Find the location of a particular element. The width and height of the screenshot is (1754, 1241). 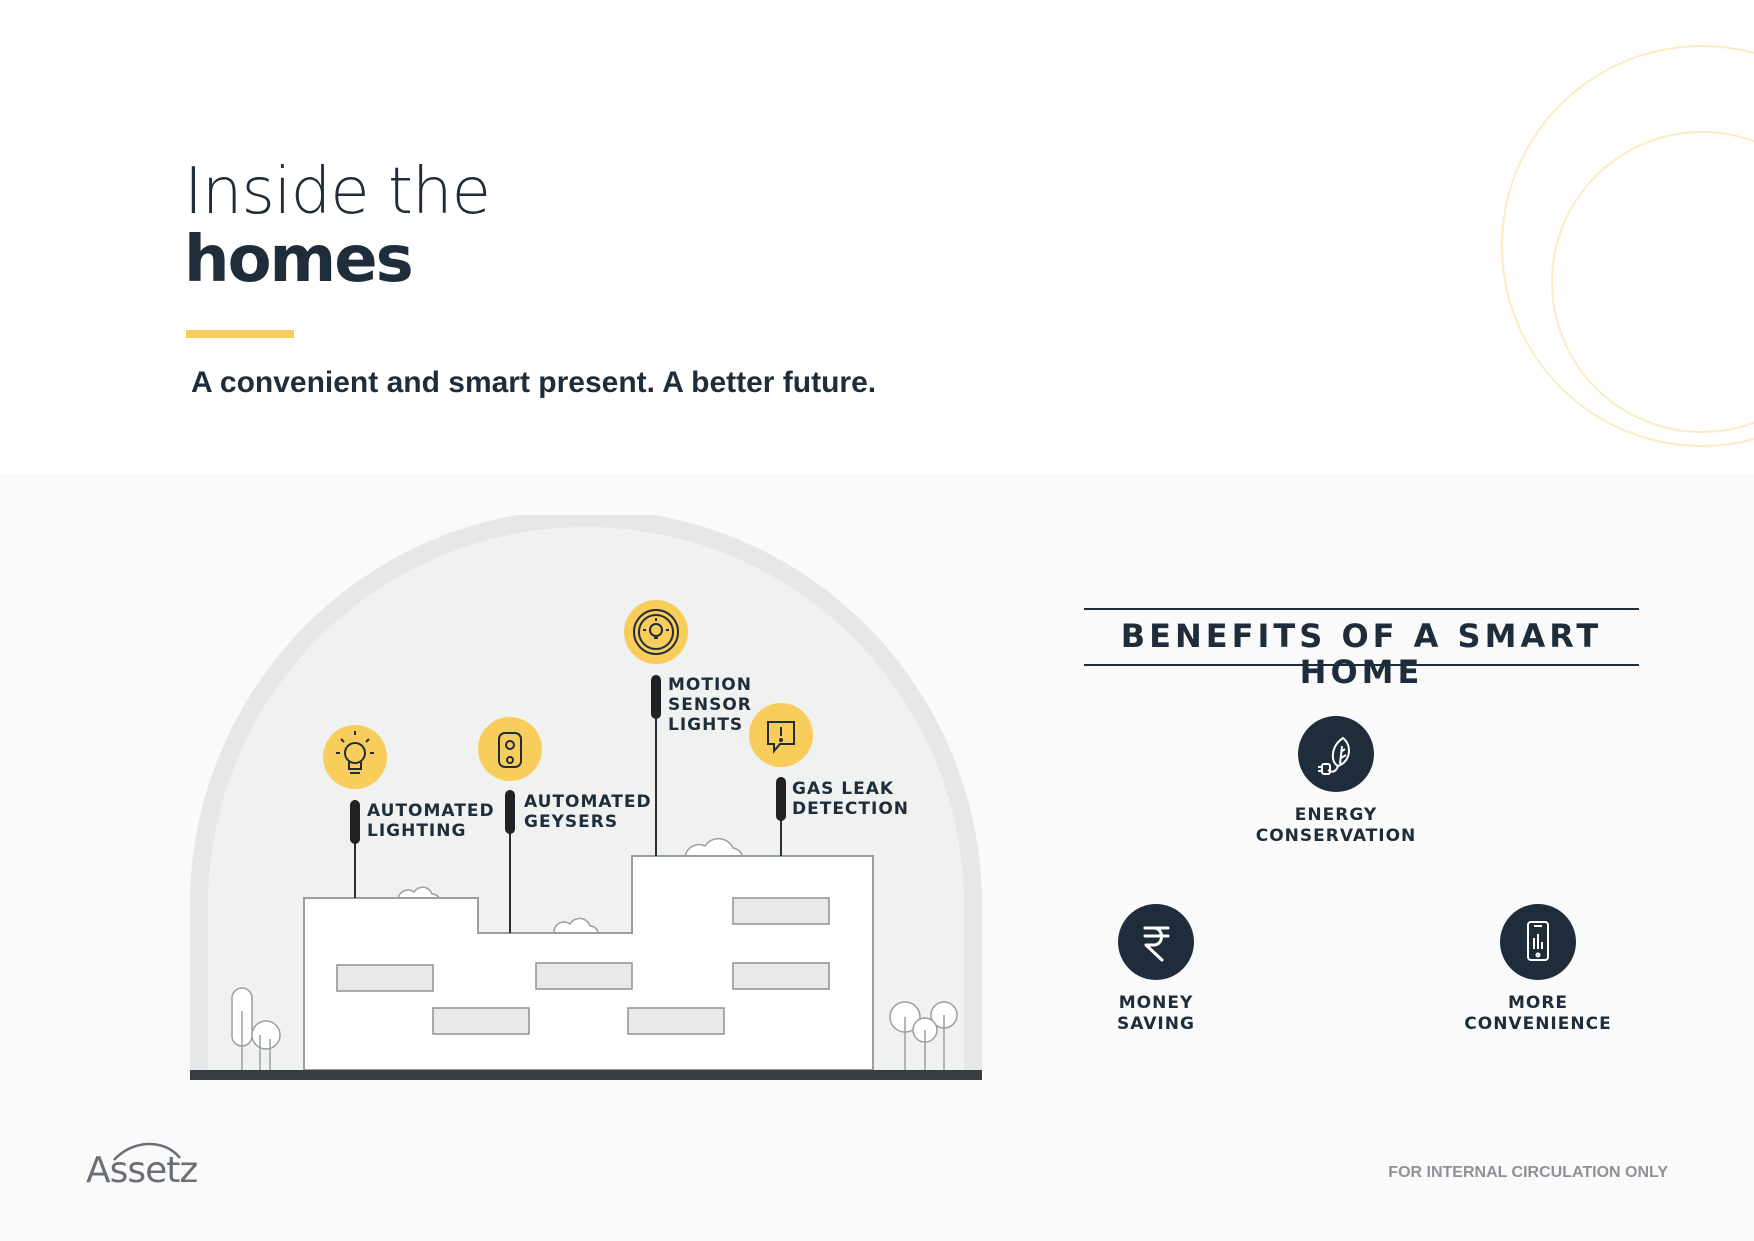

feature-pins is located at coordinates (568, 804).